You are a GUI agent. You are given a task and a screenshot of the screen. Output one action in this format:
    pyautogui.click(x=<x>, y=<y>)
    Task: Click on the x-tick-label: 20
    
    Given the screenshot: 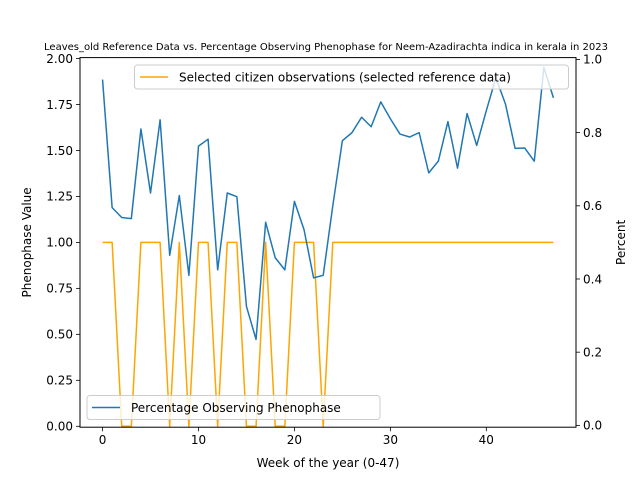 What is the action you would take?
    pyautogui.click(x=294, y=440)
    